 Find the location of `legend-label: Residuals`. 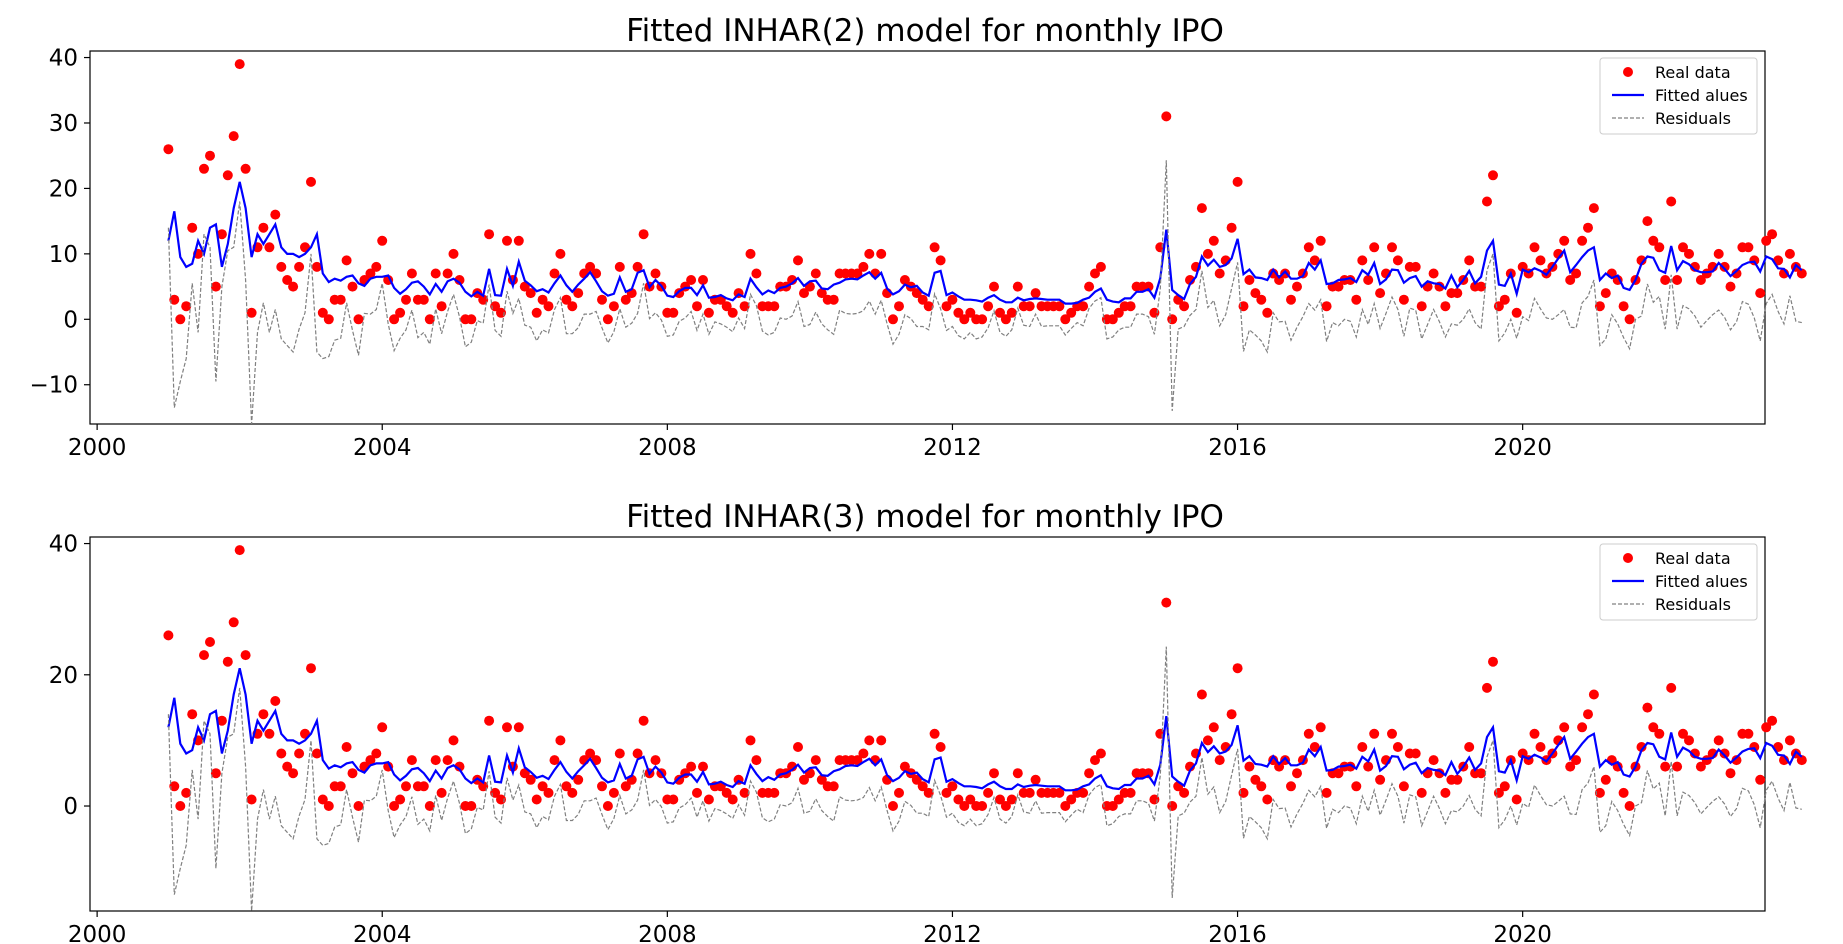

legend-label: Residuals is located at coordinates (1693, 604).